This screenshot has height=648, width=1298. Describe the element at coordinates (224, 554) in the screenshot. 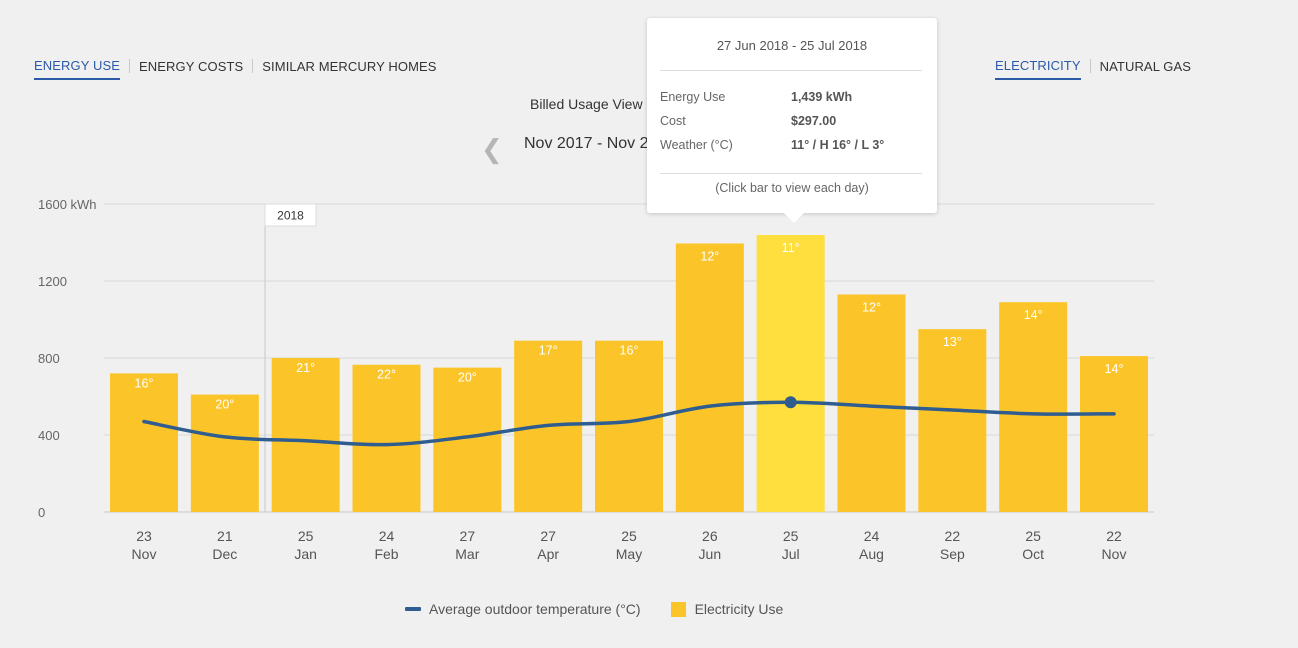

I see `x-tick-month: Dec` at that location.